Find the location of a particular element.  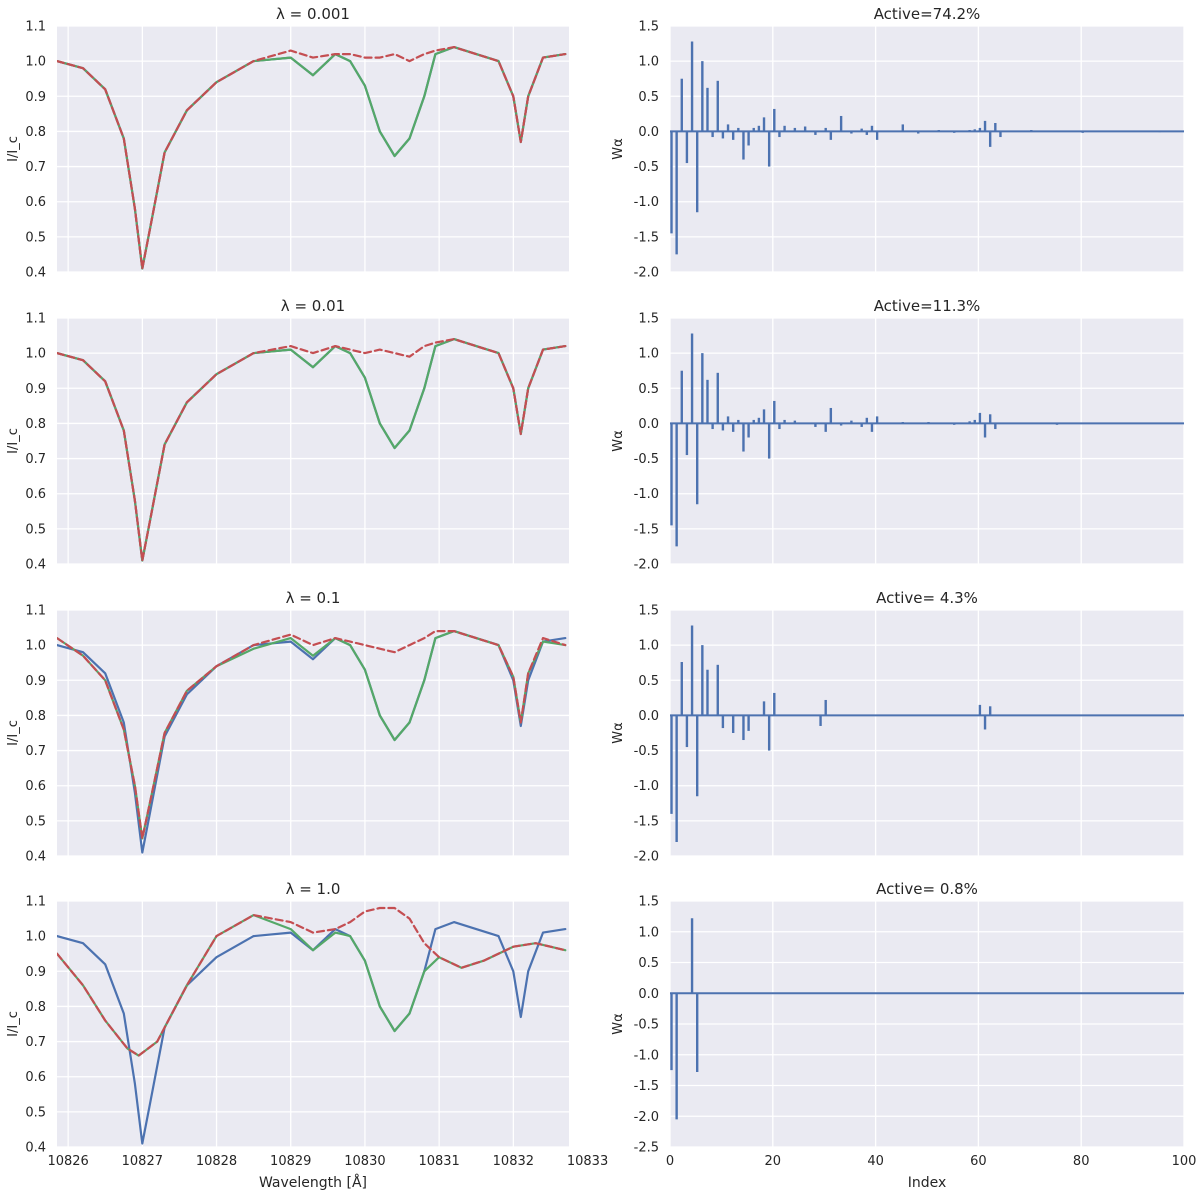

x-tick-label: 10832 is located at coordinates (513, 1161).